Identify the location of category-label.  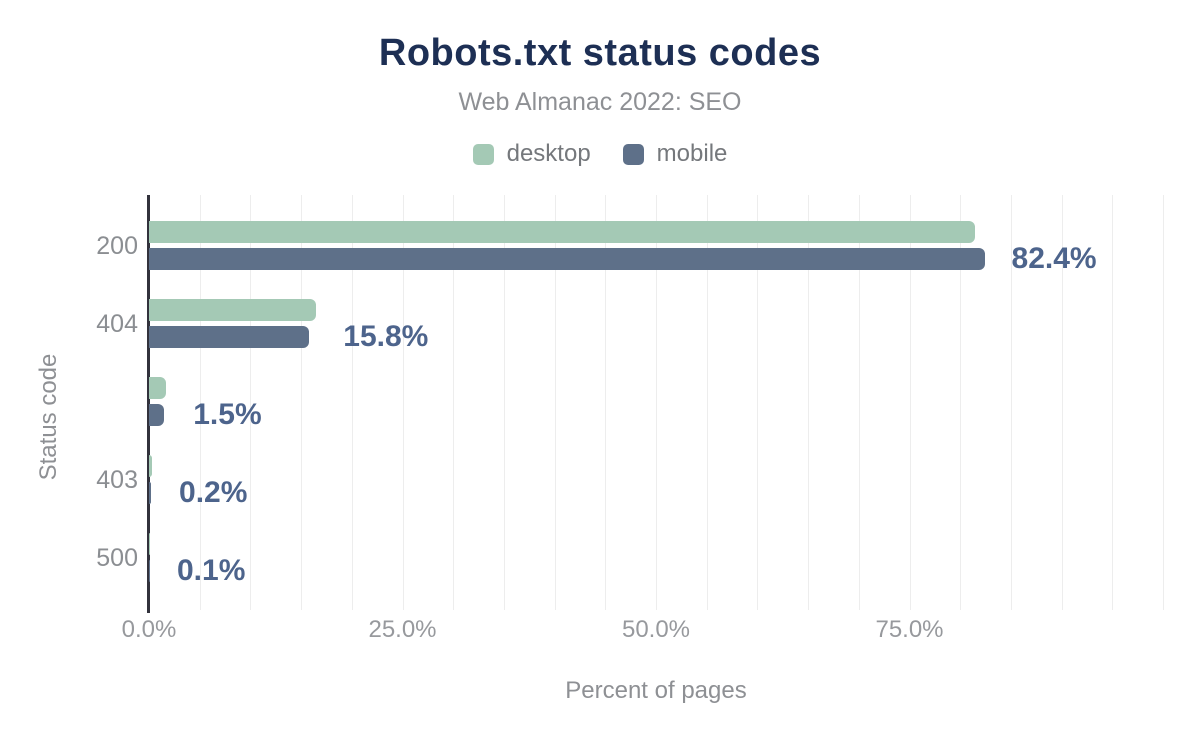
(69, 402).